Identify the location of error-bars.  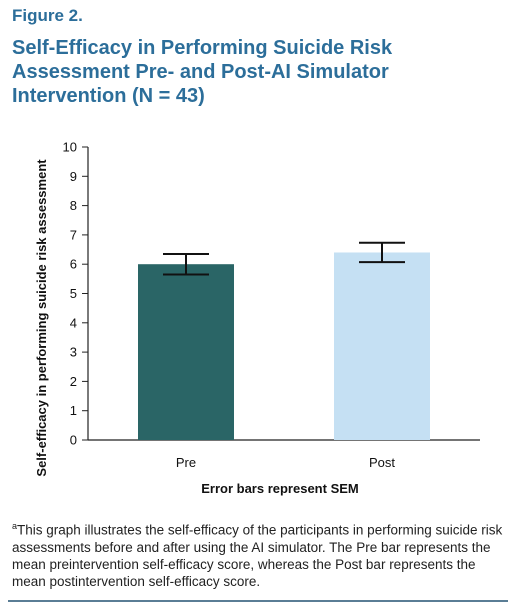
(284, 258).